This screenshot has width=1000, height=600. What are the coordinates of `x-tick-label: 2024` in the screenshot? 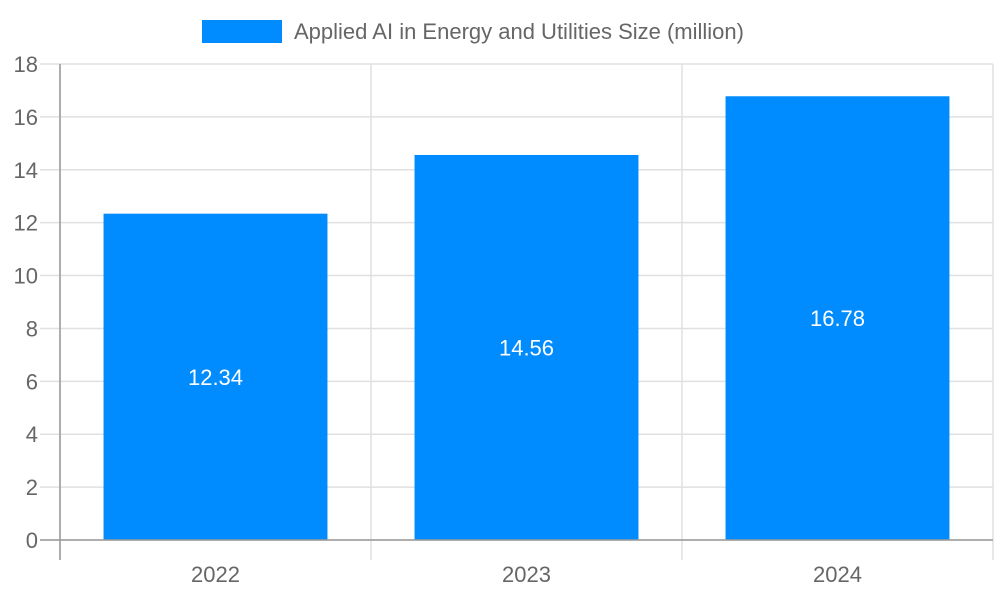 It's located at (837, 574).